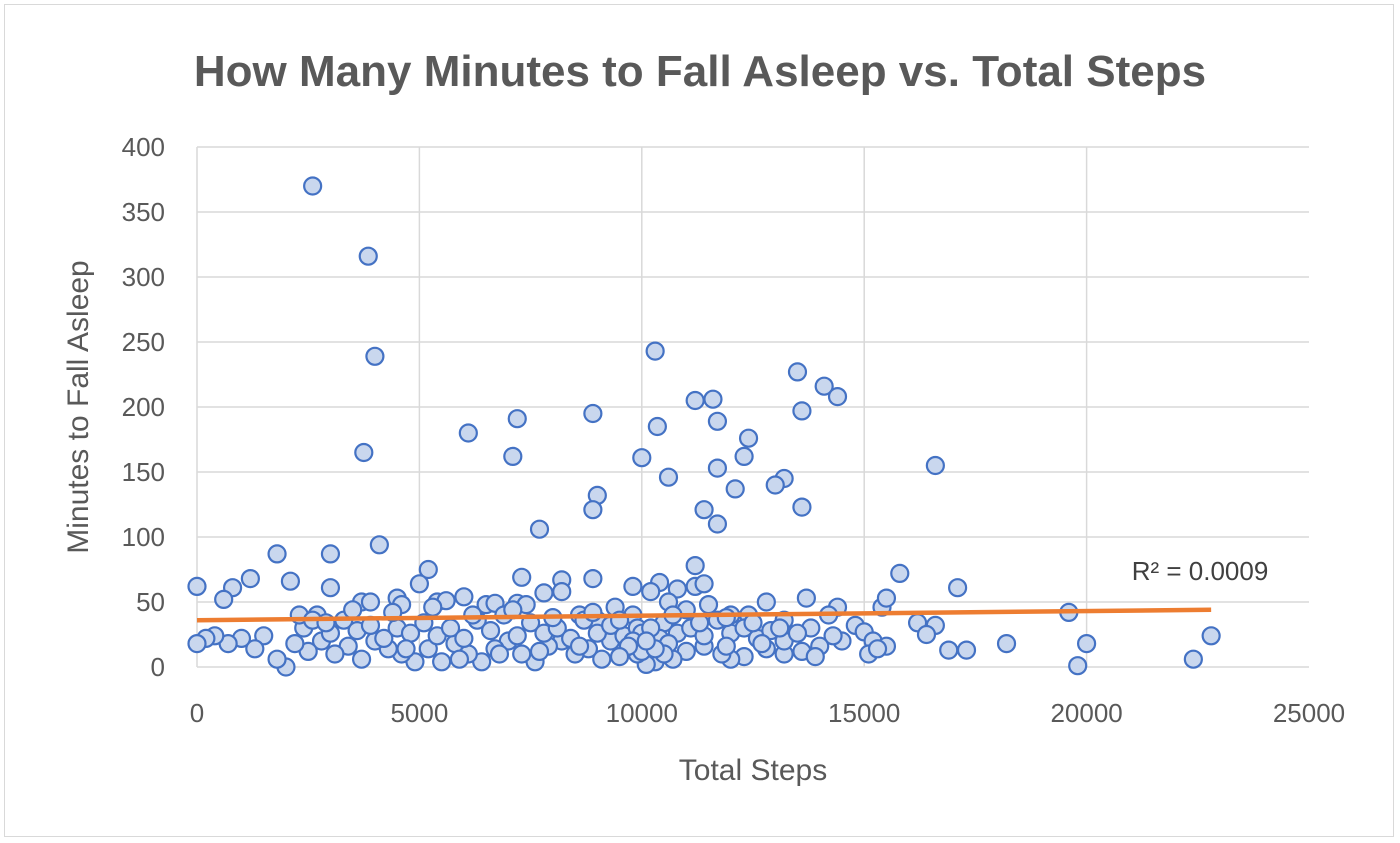 Image resolution: width=1400 pixels, height=843 pixels. Describe the element at coordinates (419, 713) in the screenshot. I see `x-tick-label: 5000` at that location.